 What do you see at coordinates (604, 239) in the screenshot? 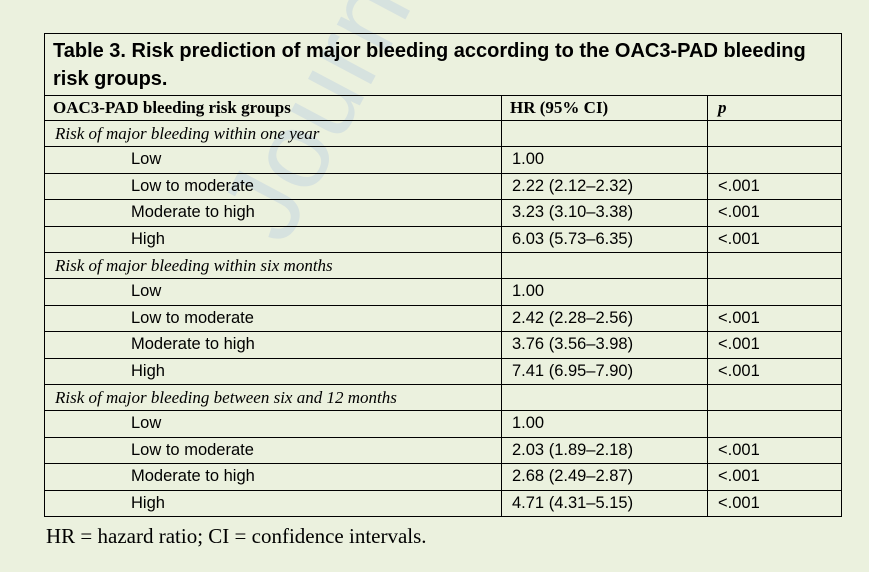
I see `hazard-ratio: 6.03 (5.73–6.35)` at bounding box center [604, 239].